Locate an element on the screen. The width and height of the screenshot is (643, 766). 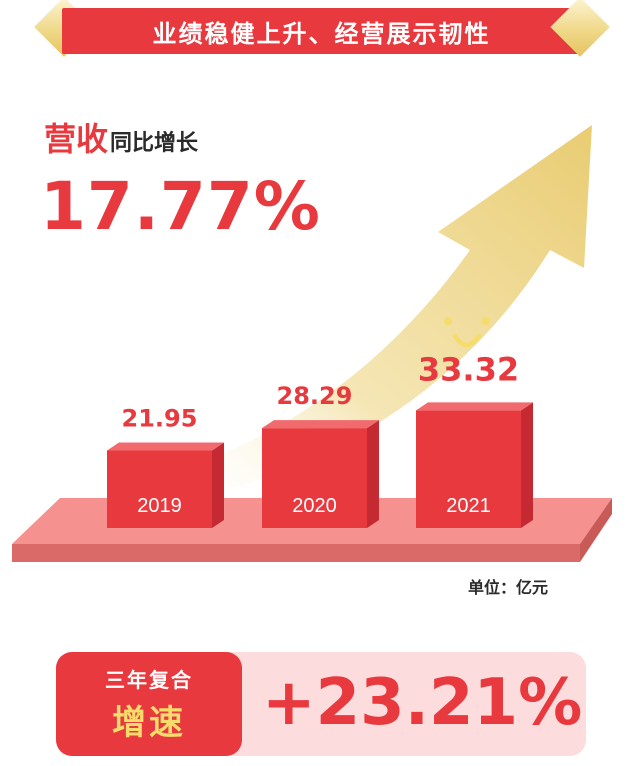
bar-2019 is located at coordinates (159, 489).